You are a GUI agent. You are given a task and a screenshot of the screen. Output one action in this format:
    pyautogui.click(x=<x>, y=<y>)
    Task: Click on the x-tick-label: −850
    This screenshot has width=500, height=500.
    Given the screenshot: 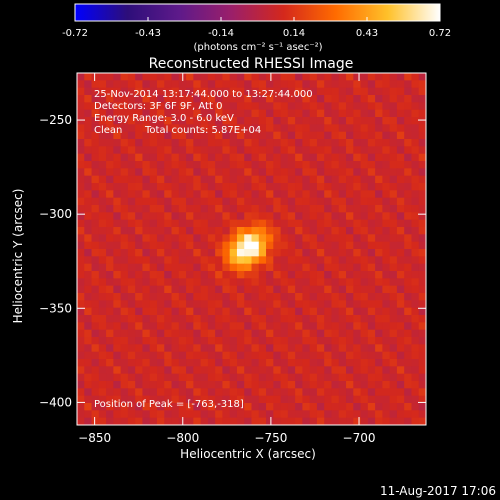 What is the action you would take?
    pyautogui.click(x=94, y=438)
    